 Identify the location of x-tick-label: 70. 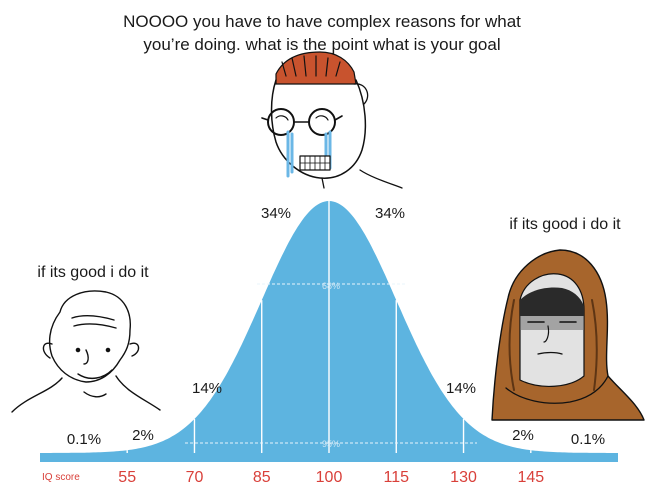
(195, 477).